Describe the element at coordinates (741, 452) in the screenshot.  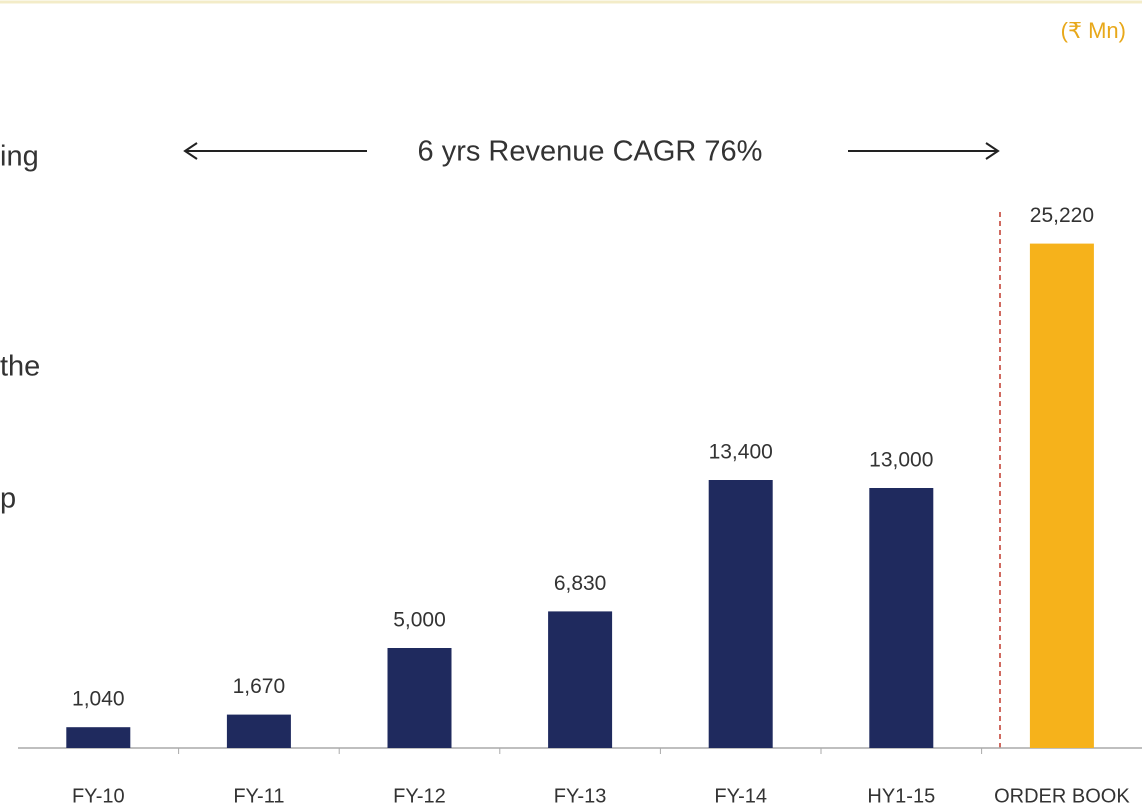
I see `value-label: 13,400` at that location.